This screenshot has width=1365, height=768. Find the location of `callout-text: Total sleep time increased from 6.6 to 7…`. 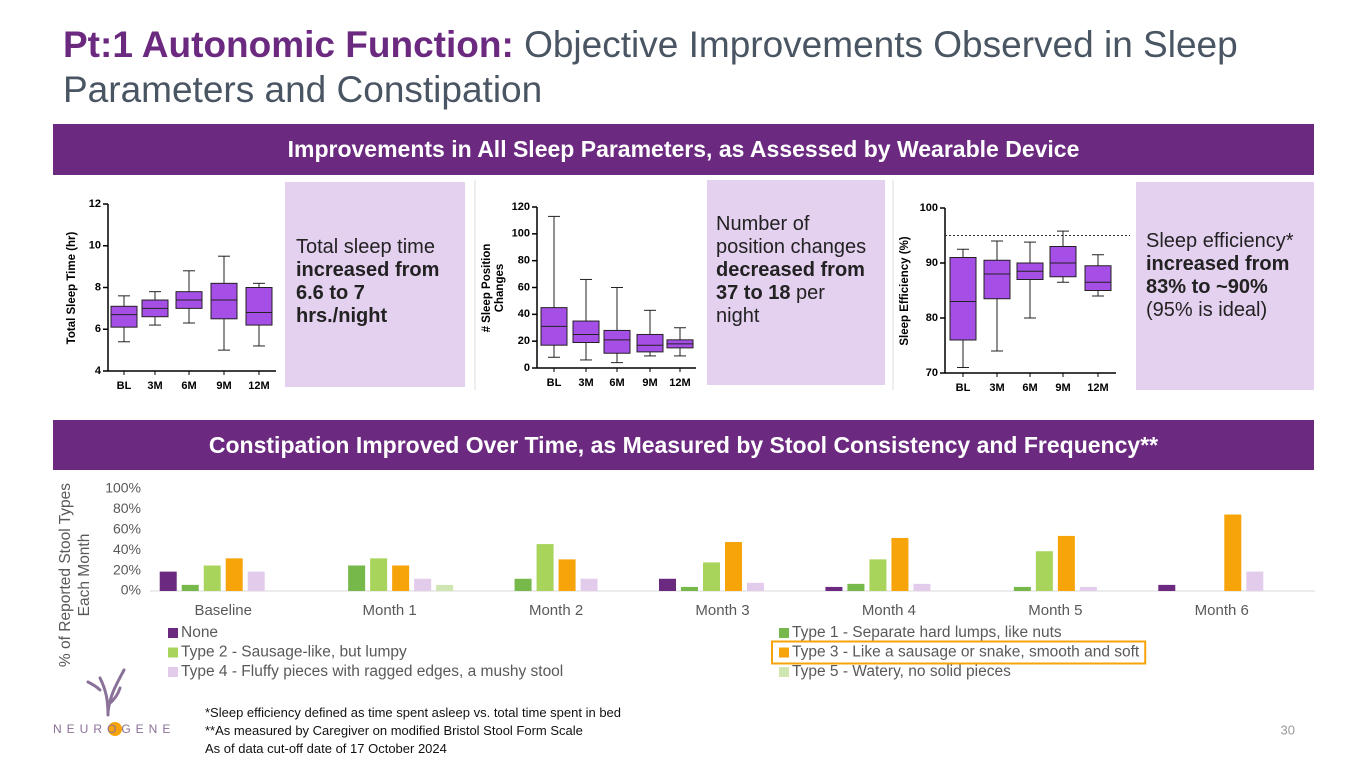

callout-text: Total sleep time increased from 6.6 to 7… is located at coordinates (376, 282).